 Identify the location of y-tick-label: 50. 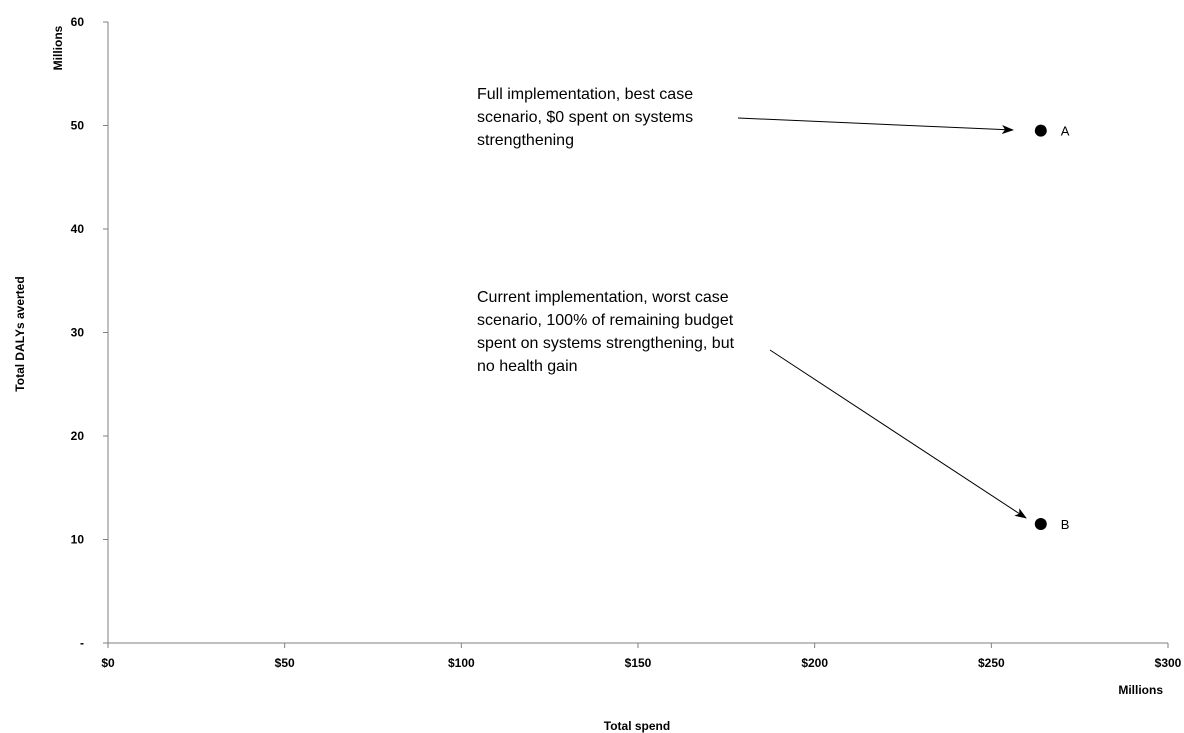
(78, 126).